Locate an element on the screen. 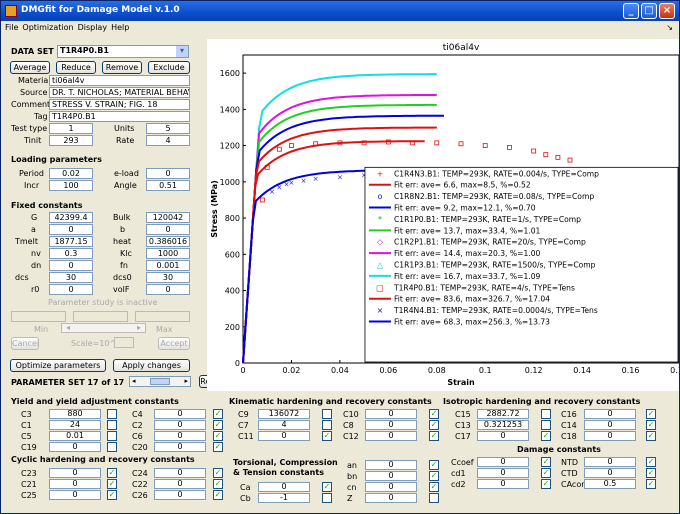 The image size is (680, 514). isotropic-checkbox-C15 is located at coordinates (546, 414).